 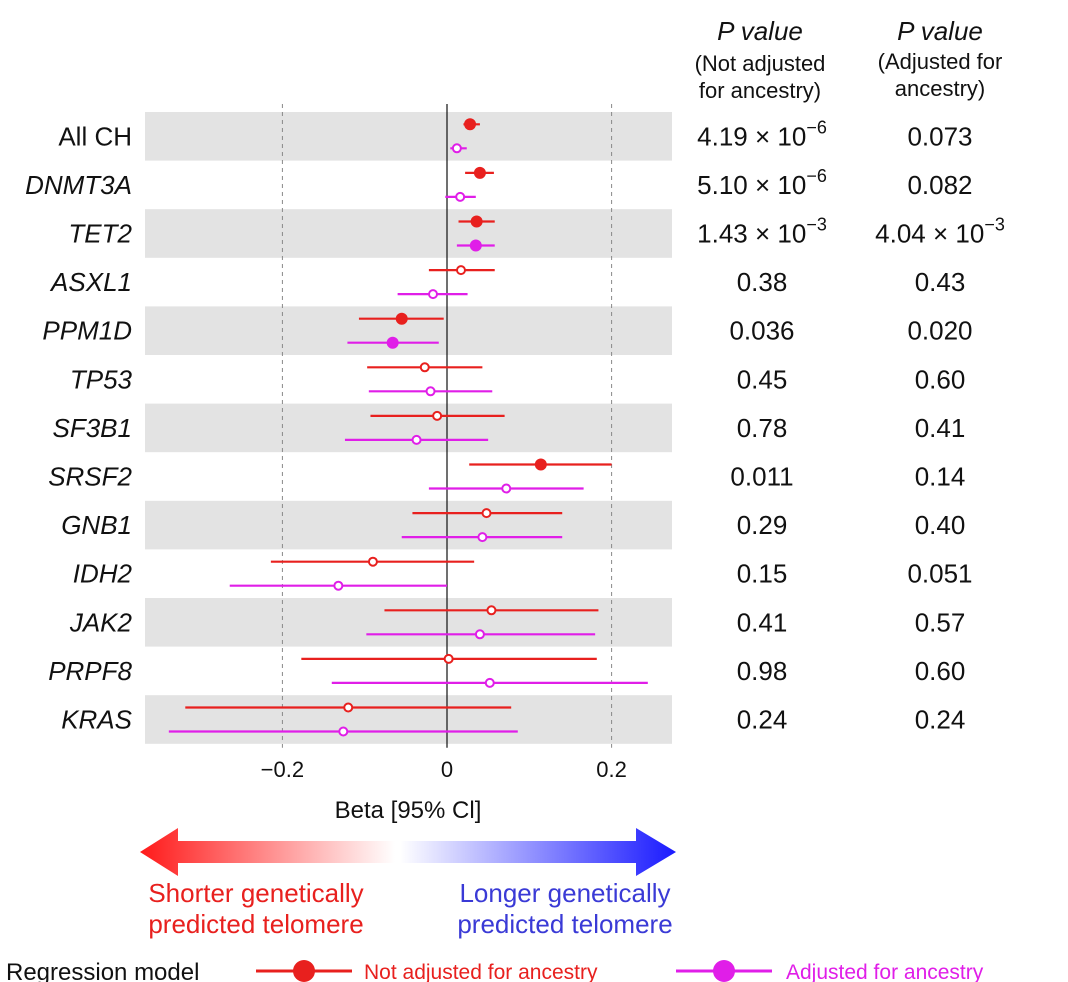 What do you see at coordinates (507, 282) in the screenshot?
I see `table-row: ASXL1 0.38 0.43` at bounding box center [507, 282].